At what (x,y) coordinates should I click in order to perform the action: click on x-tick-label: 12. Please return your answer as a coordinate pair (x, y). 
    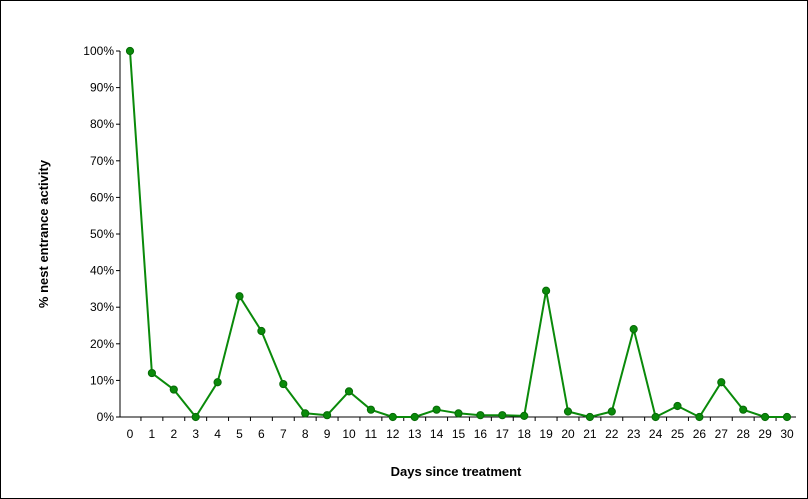
    Looking at the image, I should click on (393, 434).